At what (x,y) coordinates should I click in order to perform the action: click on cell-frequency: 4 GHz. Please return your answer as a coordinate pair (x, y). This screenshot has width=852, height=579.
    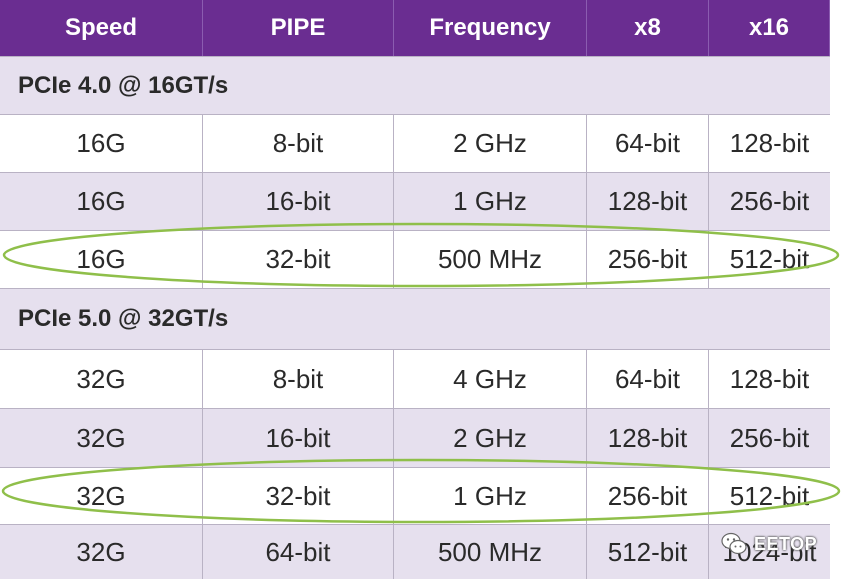
    Looking at the image, I should click on (490, 379).